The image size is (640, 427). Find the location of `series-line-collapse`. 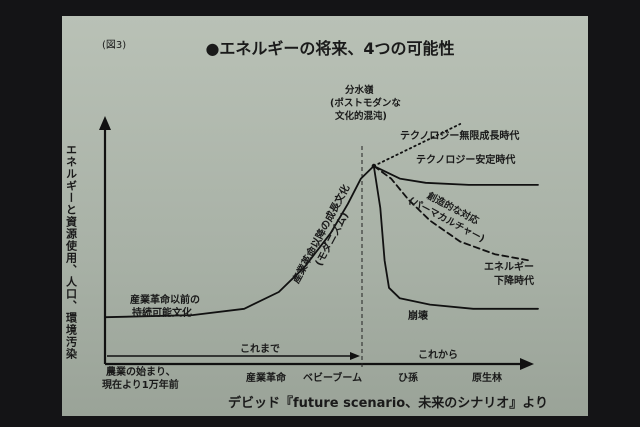

series-line-collapse is located at coordinates (455, 237).